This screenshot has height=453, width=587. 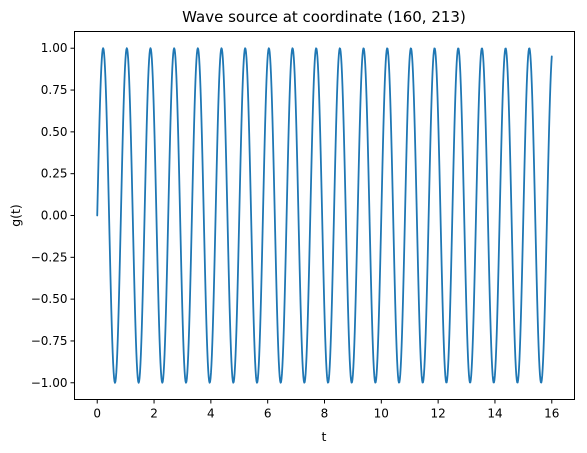 What do you see at coordinates (268, 414) in the screenshot?
I see `x-tick-label: 6` at bounding box center [268, 414].